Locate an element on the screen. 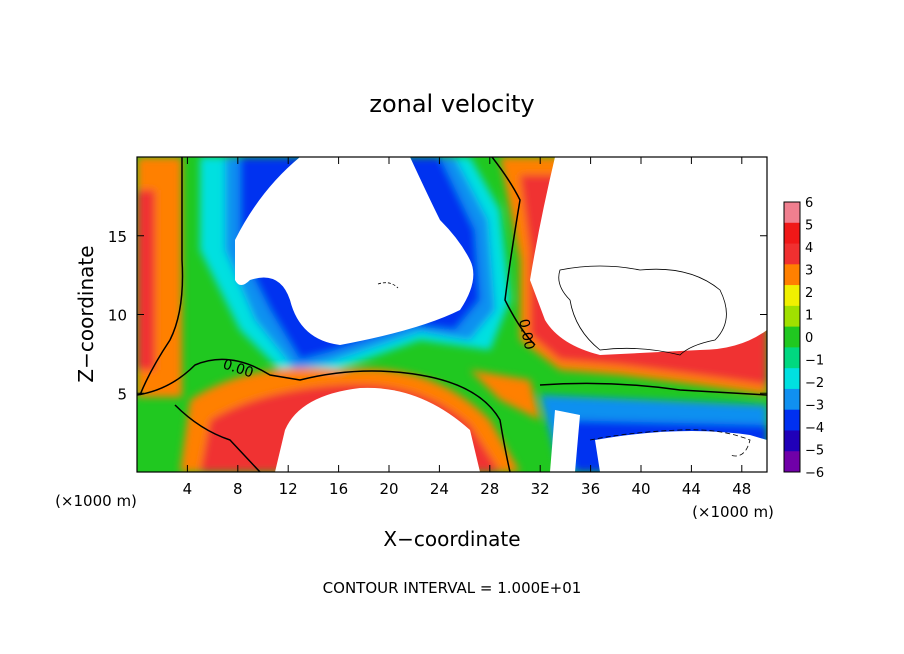  x-tick-label: 32 is located at coordinates (540, 489).